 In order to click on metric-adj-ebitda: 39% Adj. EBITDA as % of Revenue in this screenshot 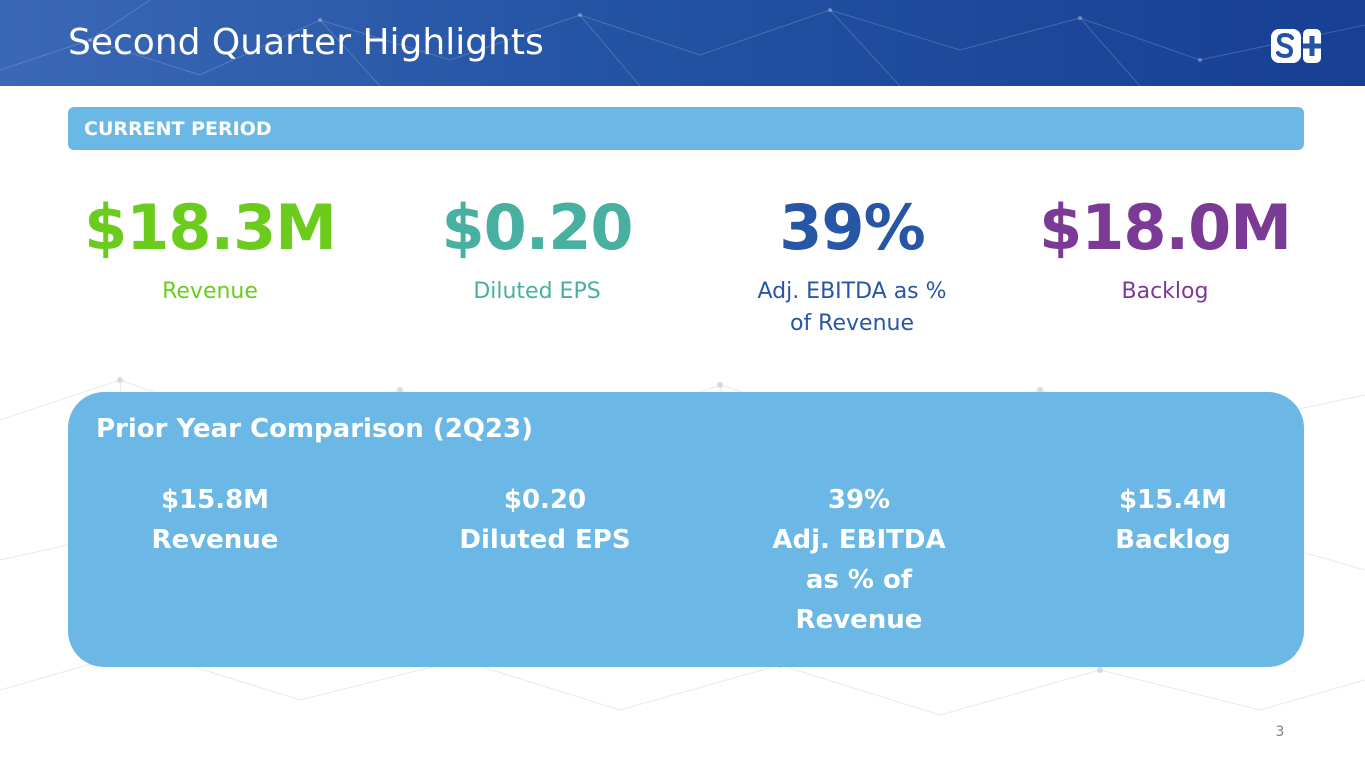, I will do `click(852, 264)`.